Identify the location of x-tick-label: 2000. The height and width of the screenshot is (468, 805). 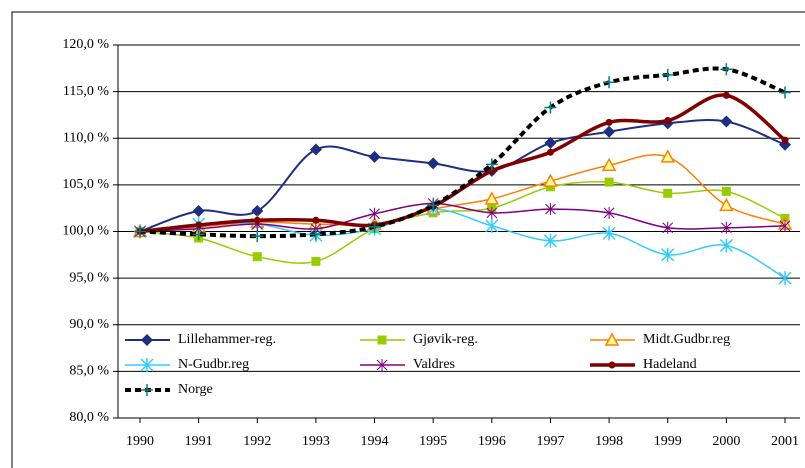
(726, 441).